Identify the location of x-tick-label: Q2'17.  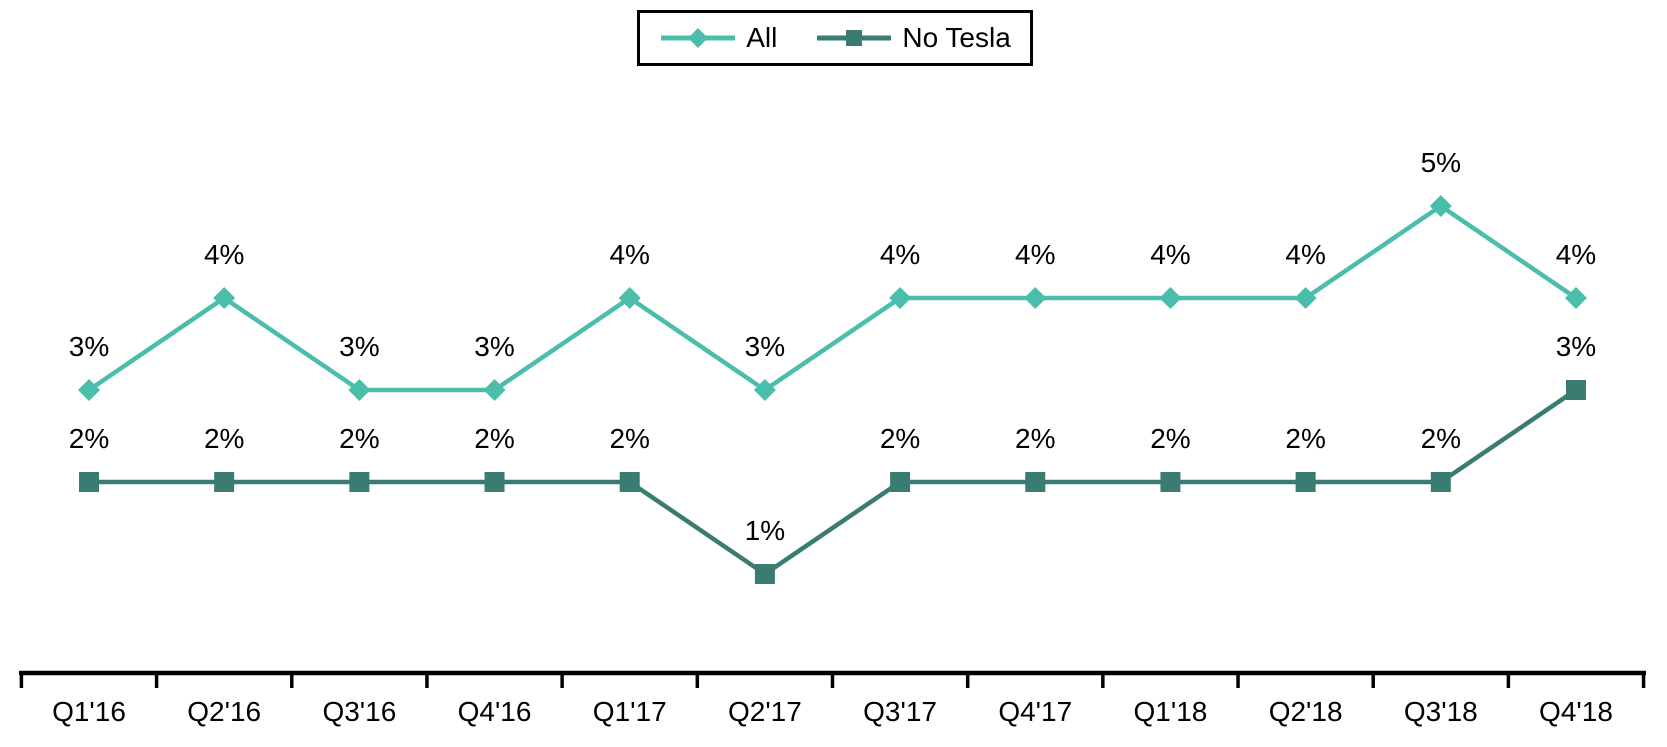
(765, 711).